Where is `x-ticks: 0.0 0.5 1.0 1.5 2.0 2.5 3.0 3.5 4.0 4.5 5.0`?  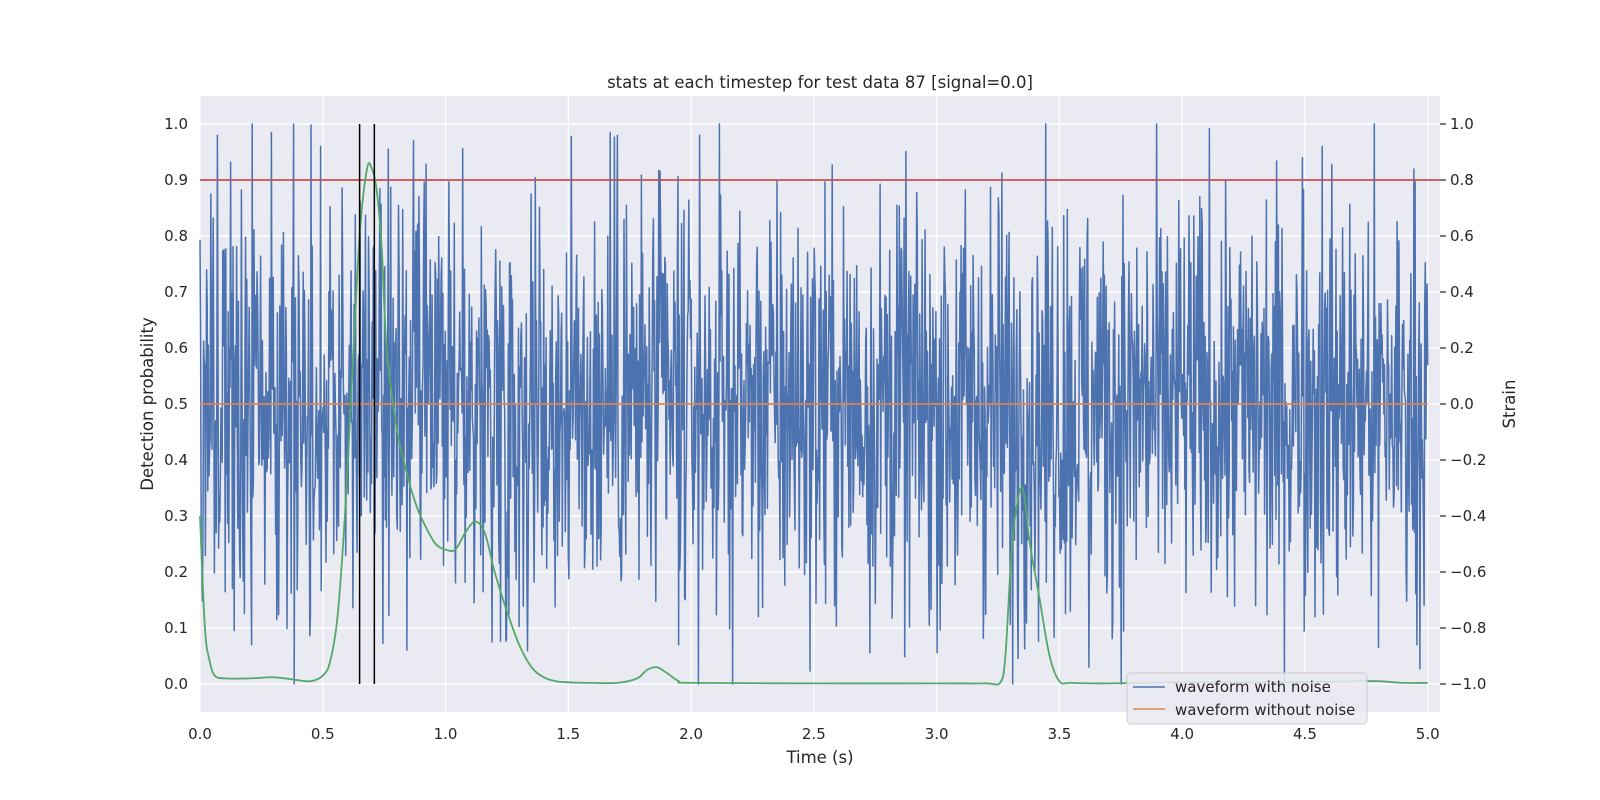 x-ticks: 0.0 0.5 1.0 1.5 2.0 2.5 3.0 3.5 4.0 4.5 5.0 is located at coordinates (814, 734).